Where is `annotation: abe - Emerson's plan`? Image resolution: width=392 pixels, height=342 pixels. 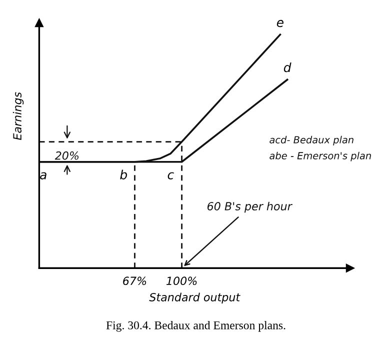
annotation: abe - Emerson's plan is located at coordinates (320, 157).